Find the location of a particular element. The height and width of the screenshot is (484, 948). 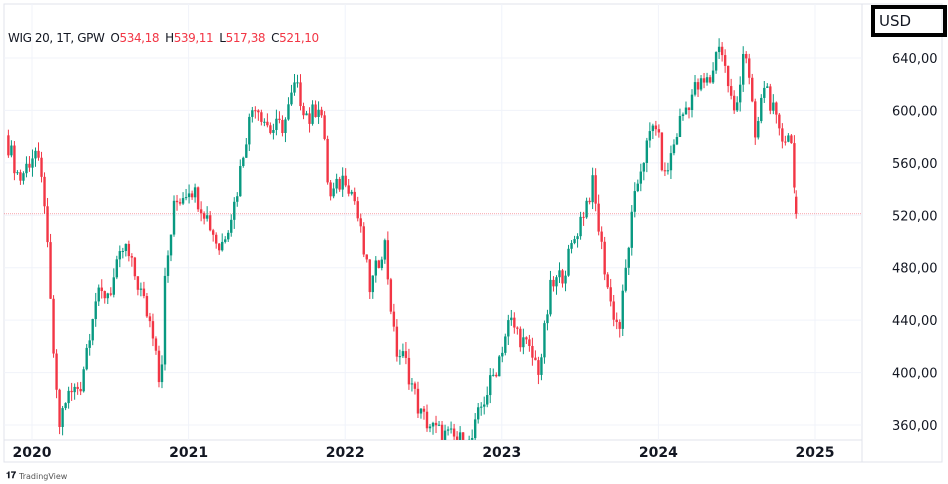

y-tick-label: 360,00 is located at coordinates (915, 426).